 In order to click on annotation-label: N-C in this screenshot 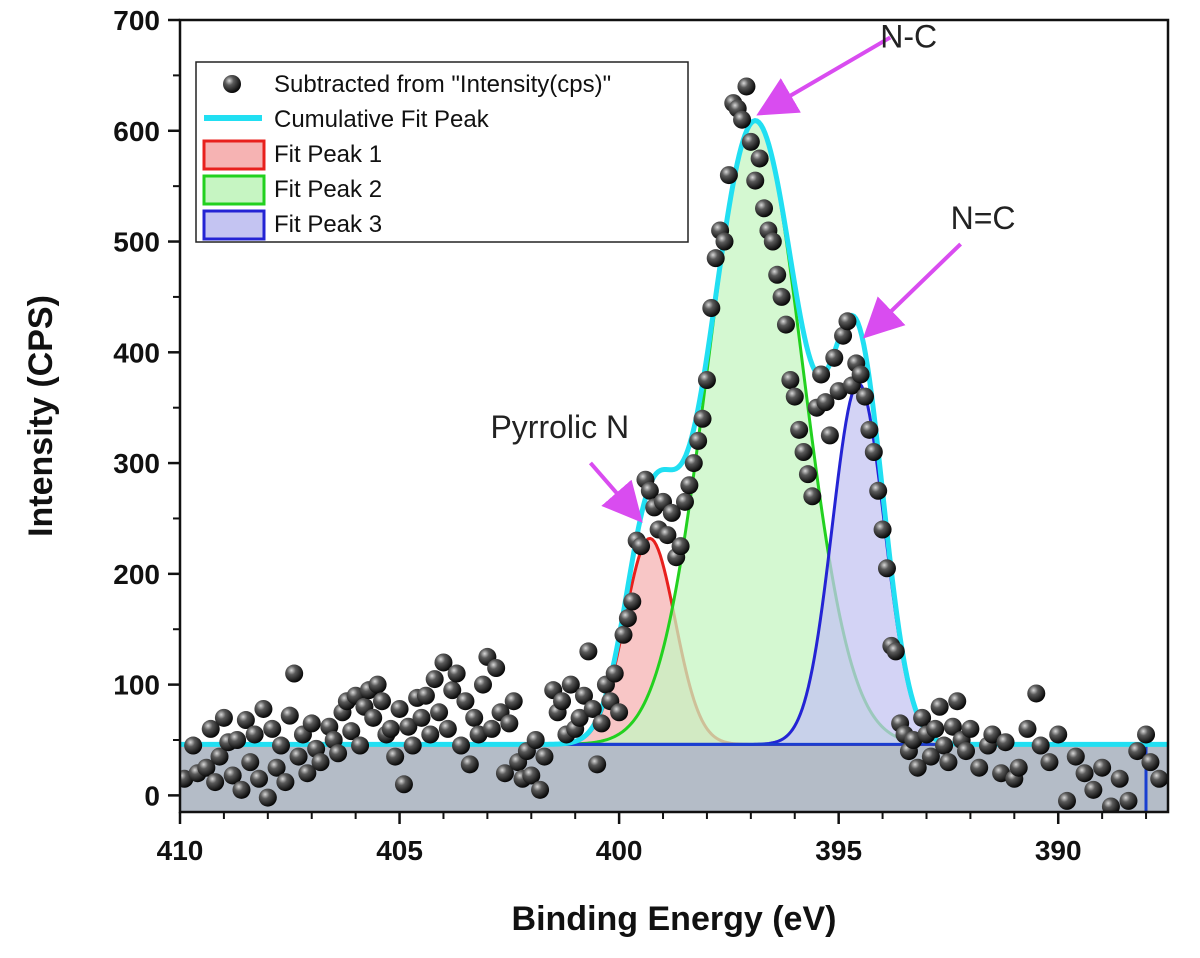, I will do `click(908, 36)`.